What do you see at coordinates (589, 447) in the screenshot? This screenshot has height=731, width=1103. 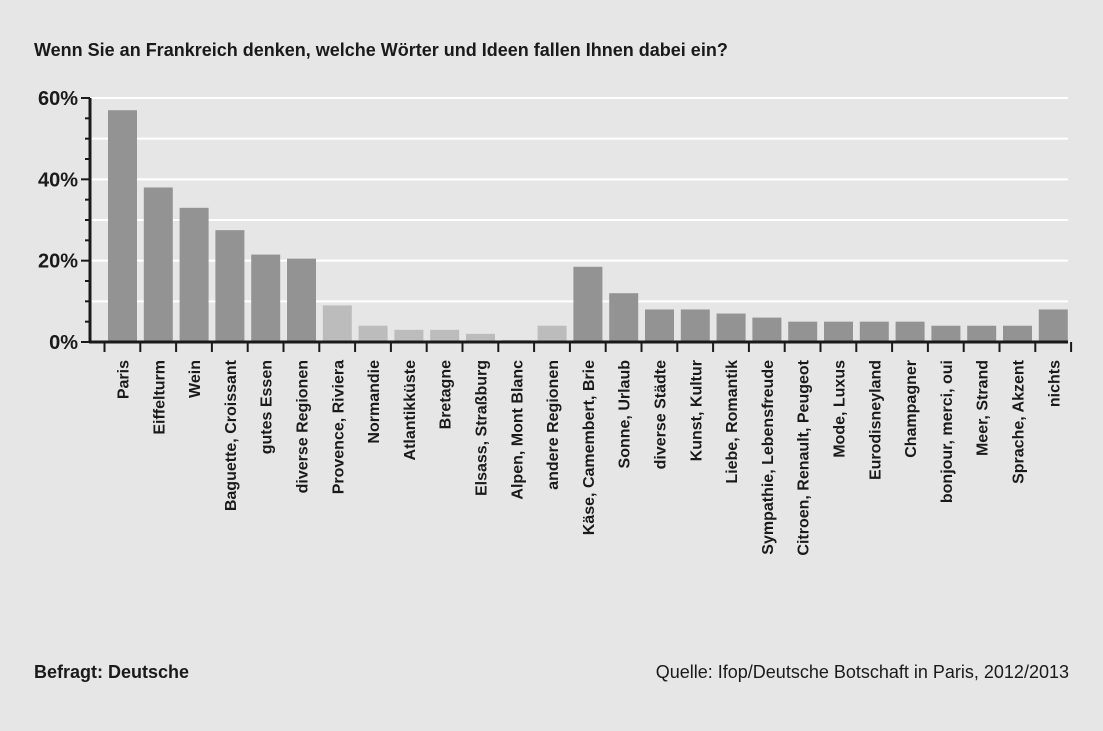 I see `x-tick-label: Käse, Camembert, Brie` at bounding box center [589, 447].